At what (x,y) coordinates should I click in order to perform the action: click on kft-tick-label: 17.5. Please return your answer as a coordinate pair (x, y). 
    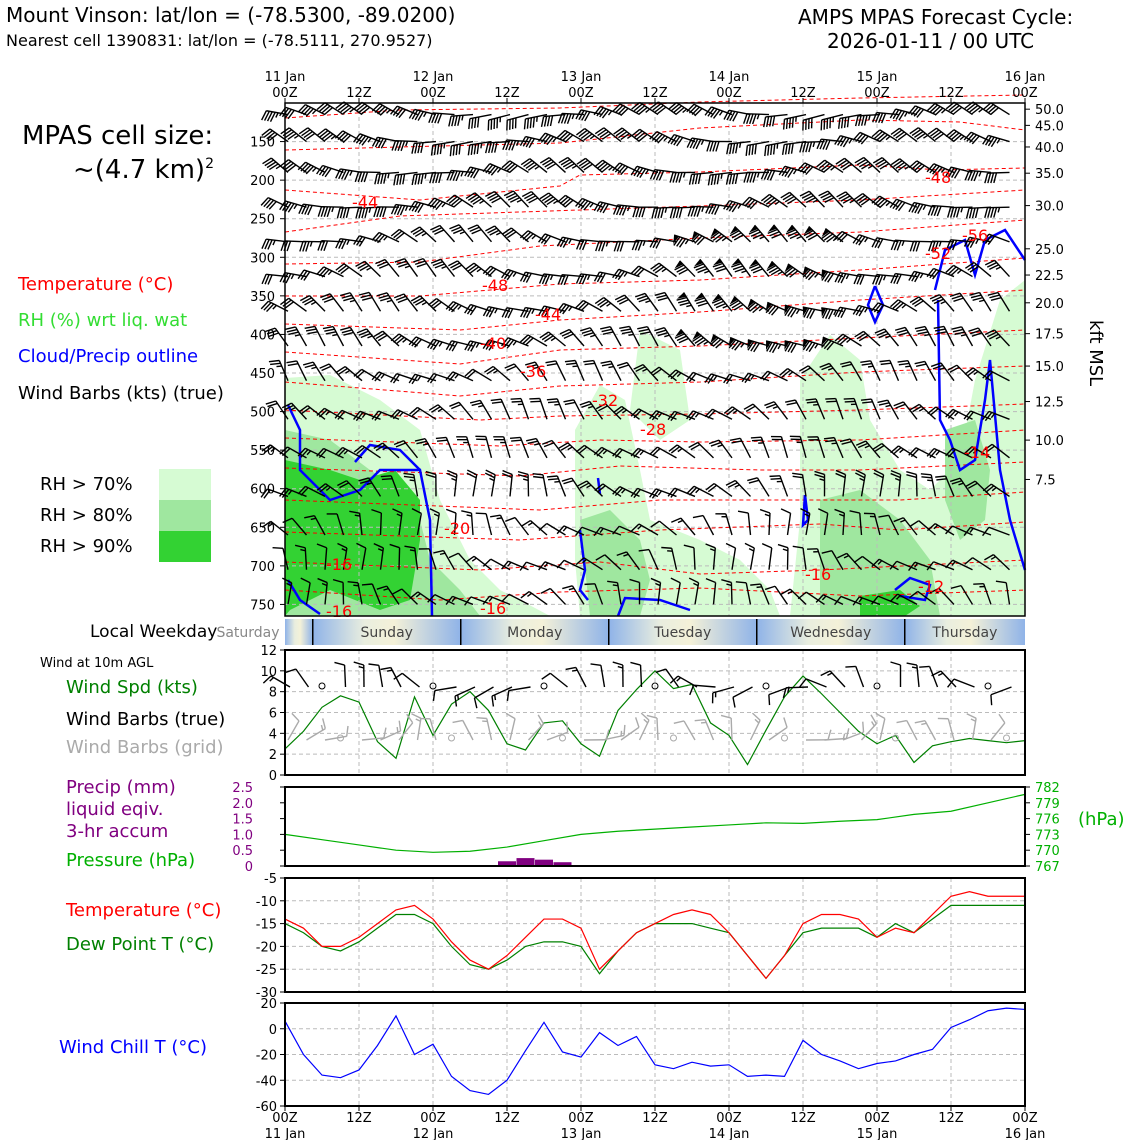
    Looking at the image, I should click on (1049, 335).